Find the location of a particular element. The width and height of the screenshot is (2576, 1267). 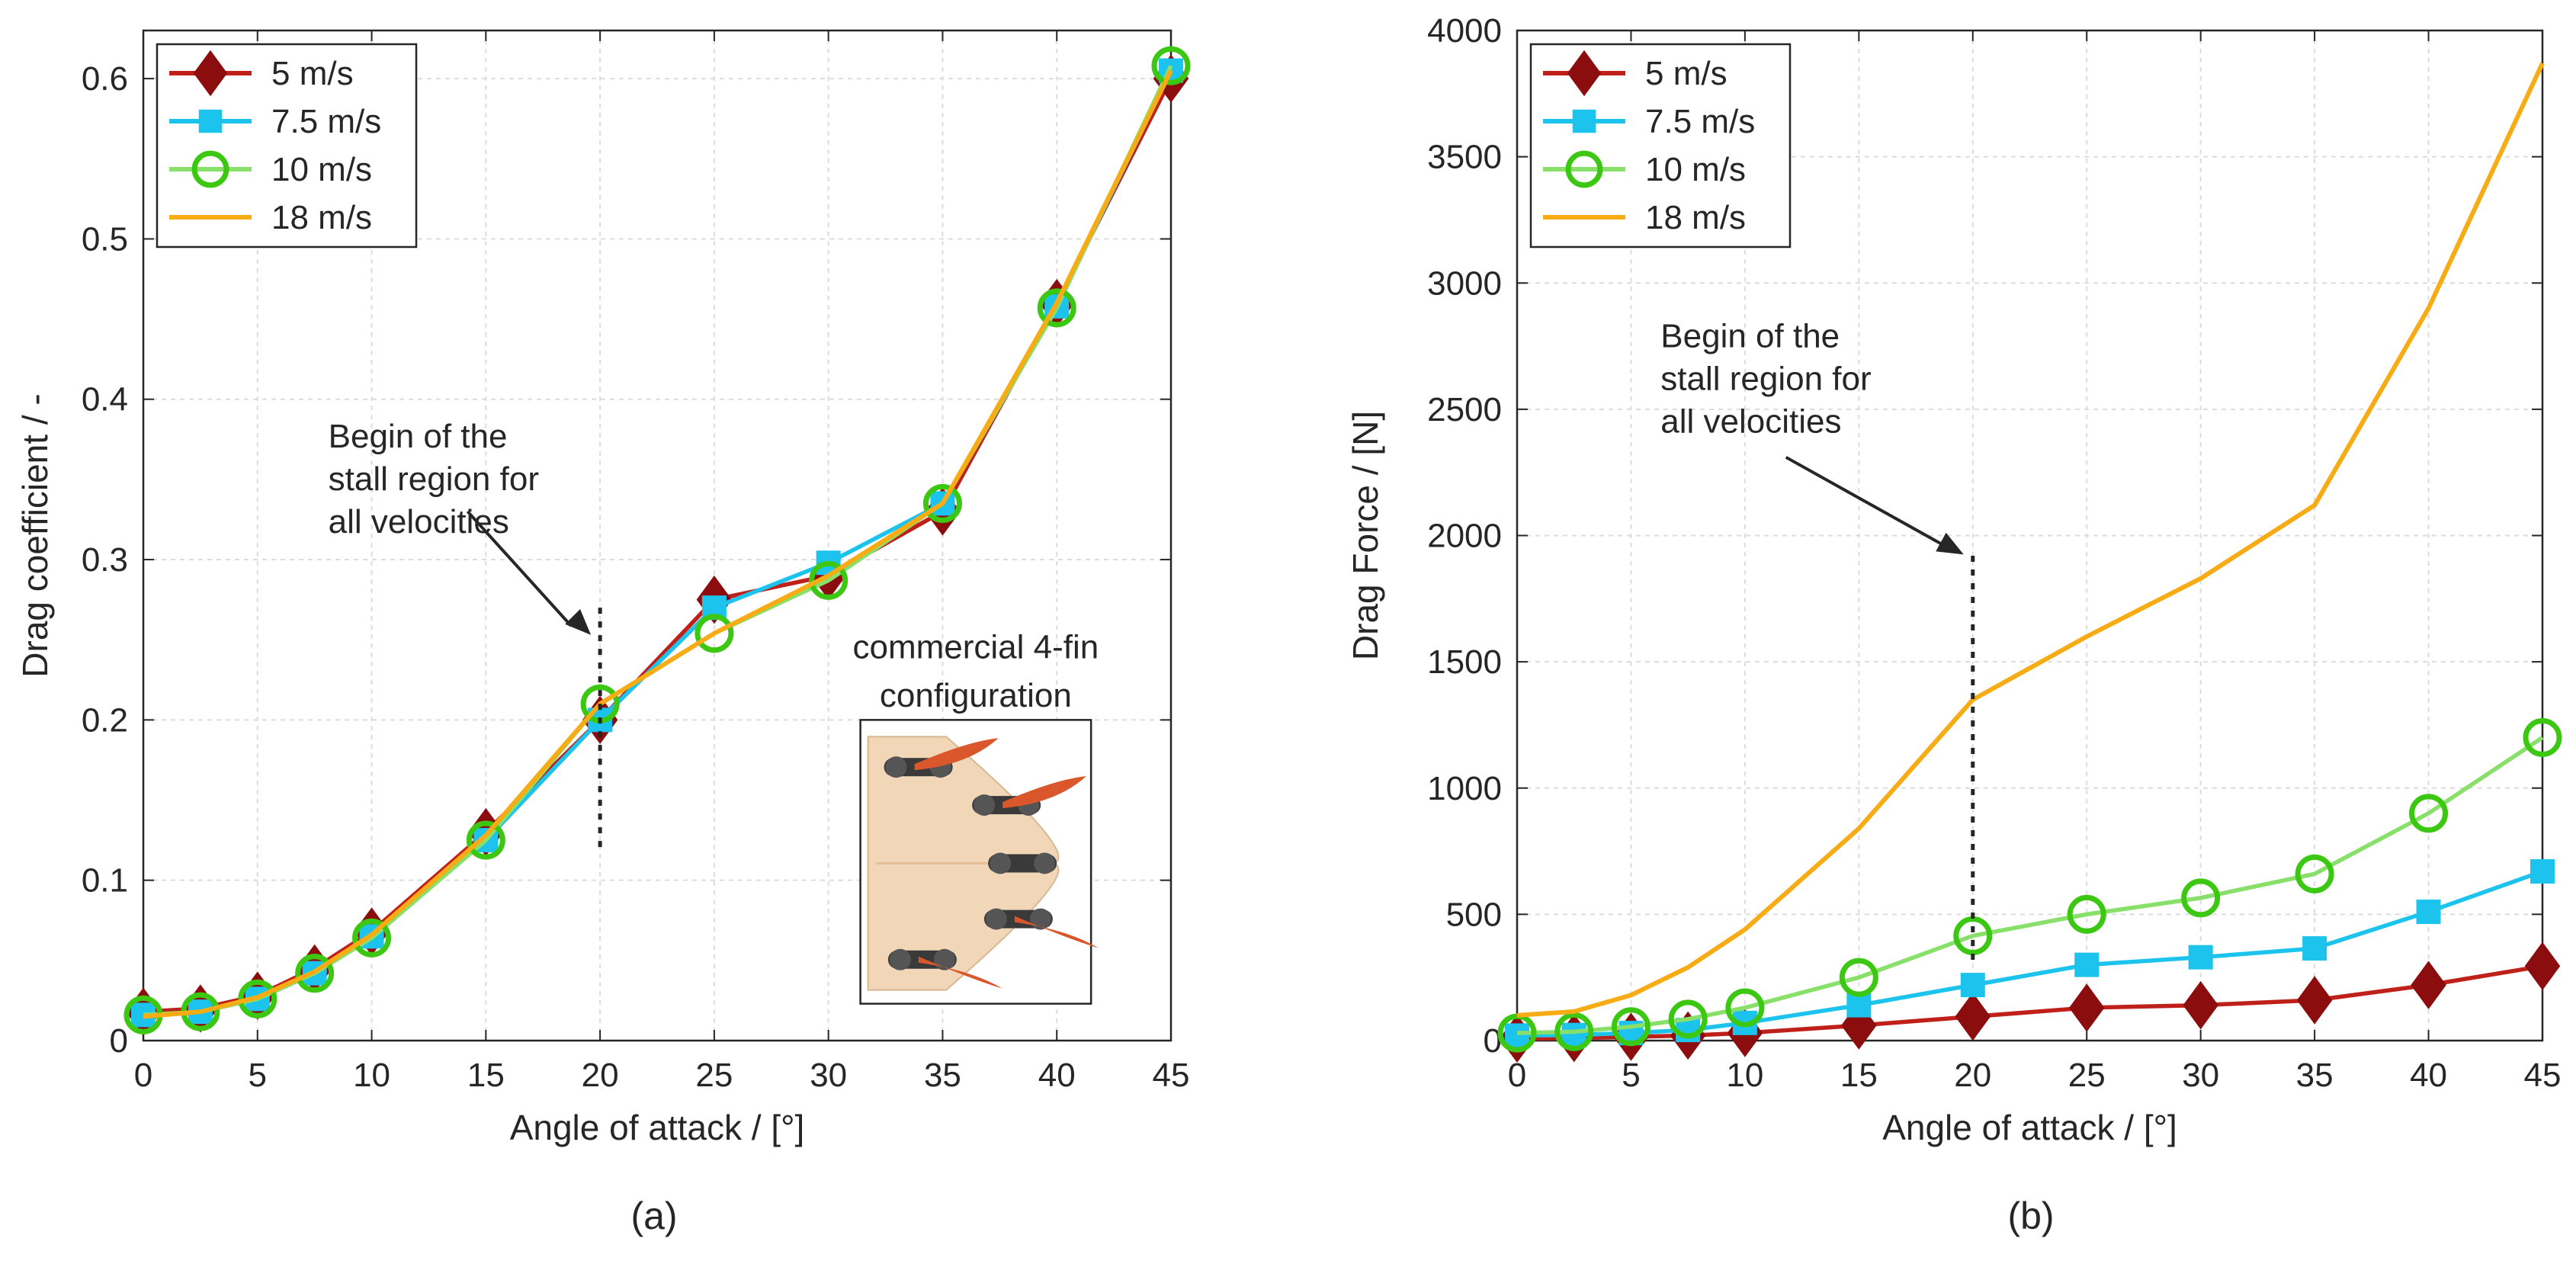

x-tick-label: 15 is located at coordinates (486, 1075).